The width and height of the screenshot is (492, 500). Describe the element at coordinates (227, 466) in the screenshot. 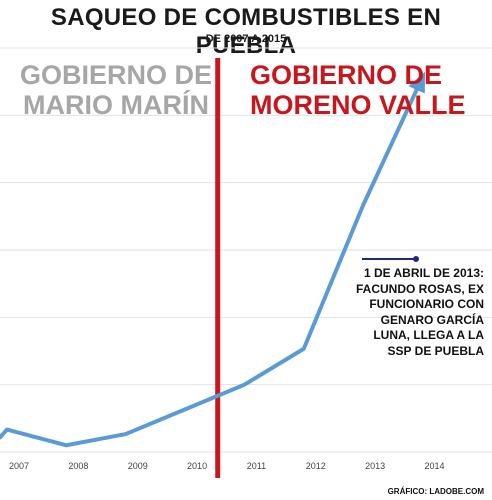

I see `x-tick-labels: 2007 2008 2009 2010 2011 2012 2013 2014` at that location.